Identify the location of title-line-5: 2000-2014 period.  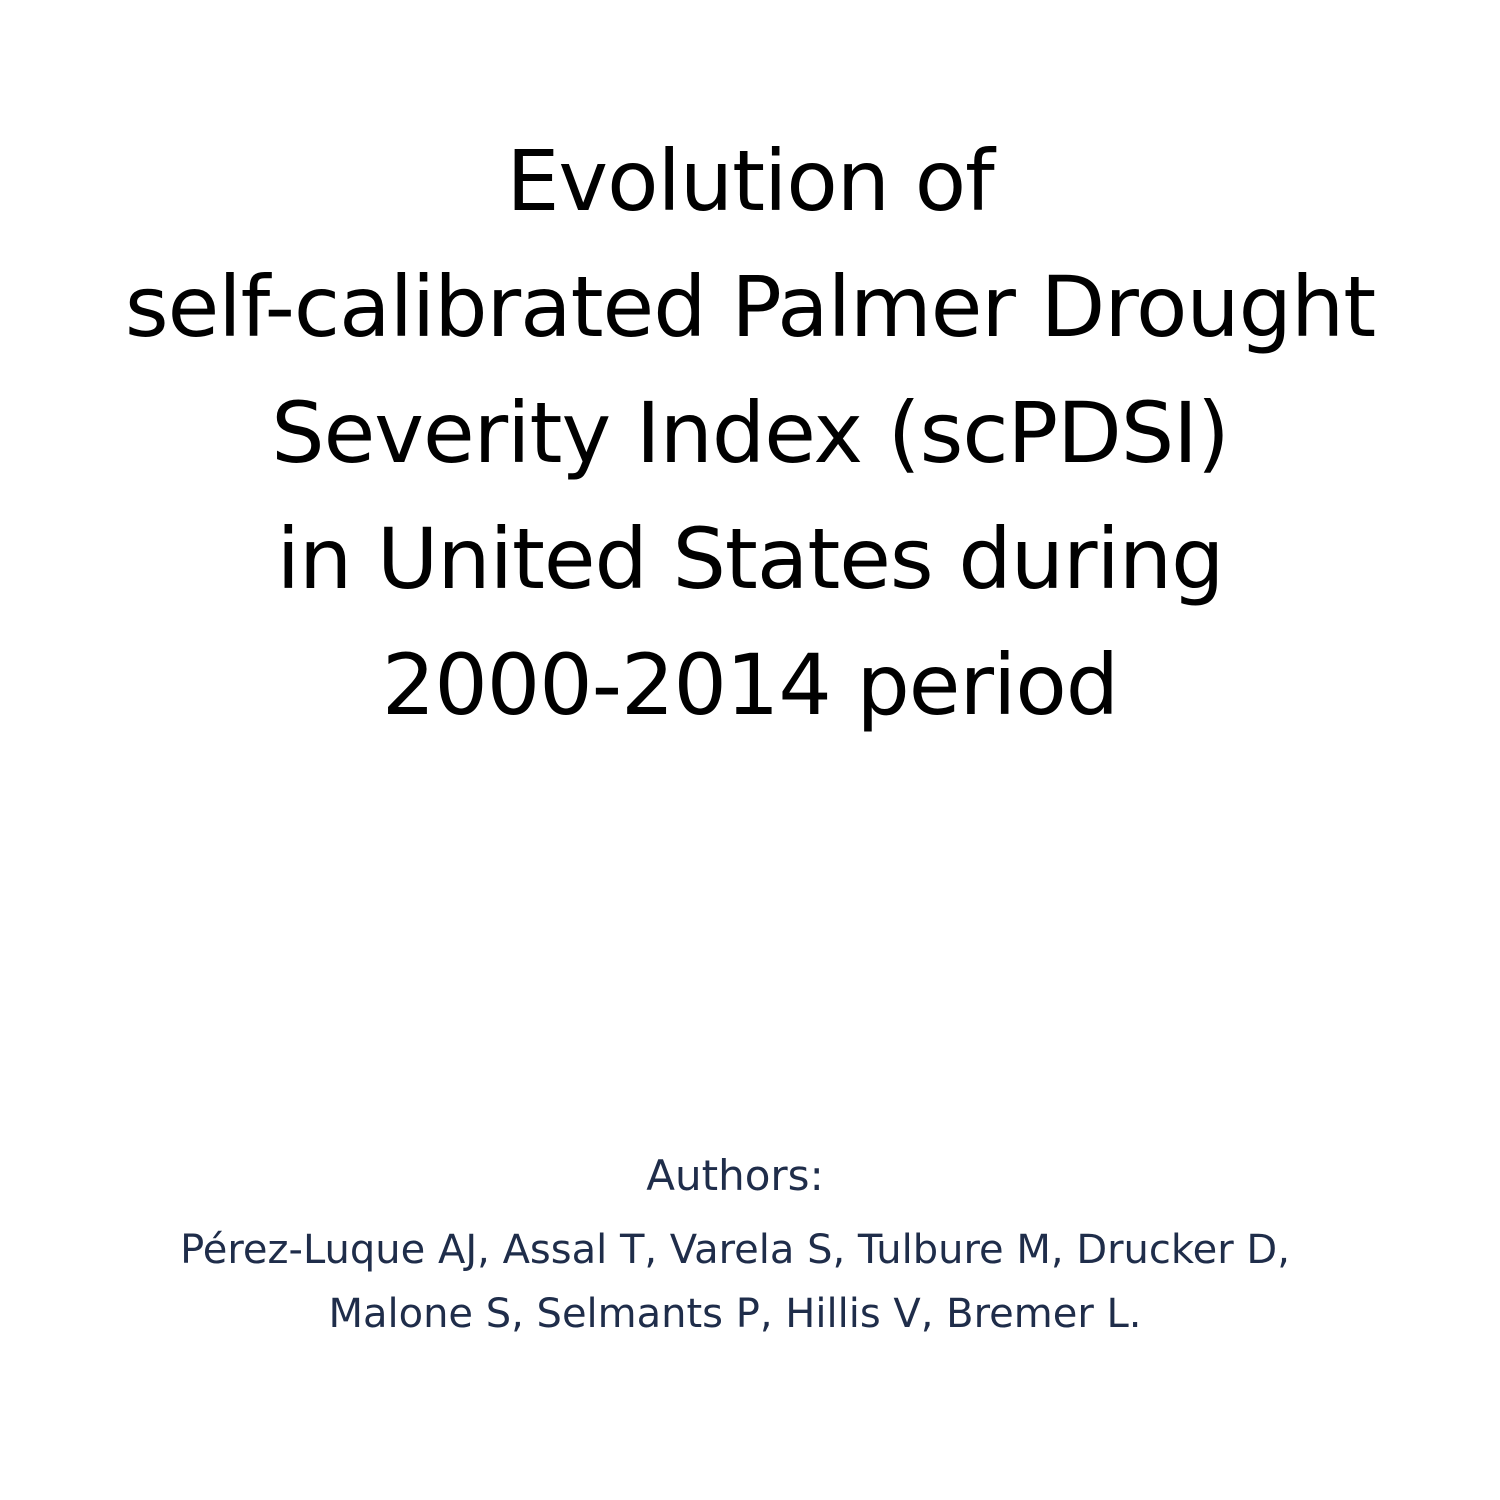
(750, 685).